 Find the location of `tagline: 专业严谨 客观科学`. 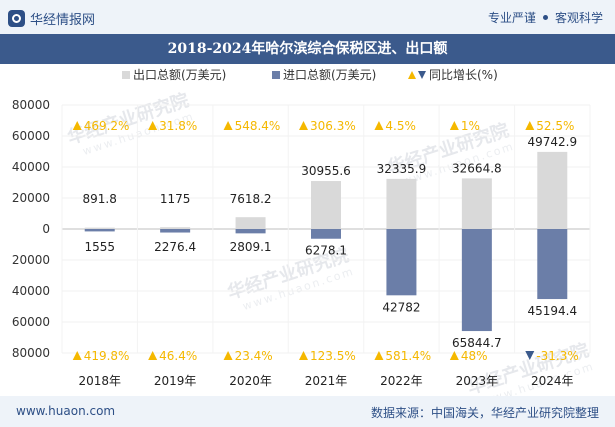

tagline: 专业严谨 客观科学 is located at coordinates (545, 17).